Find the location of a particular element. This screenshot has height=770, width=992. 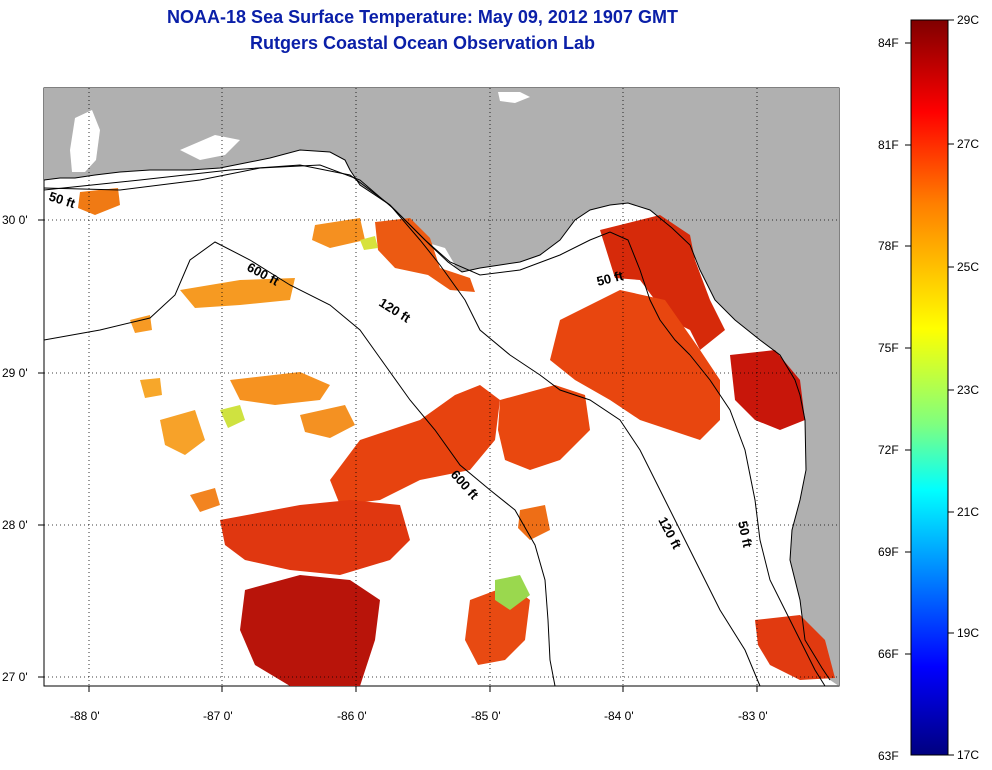

colorbar is located at coordinates (929, 387).